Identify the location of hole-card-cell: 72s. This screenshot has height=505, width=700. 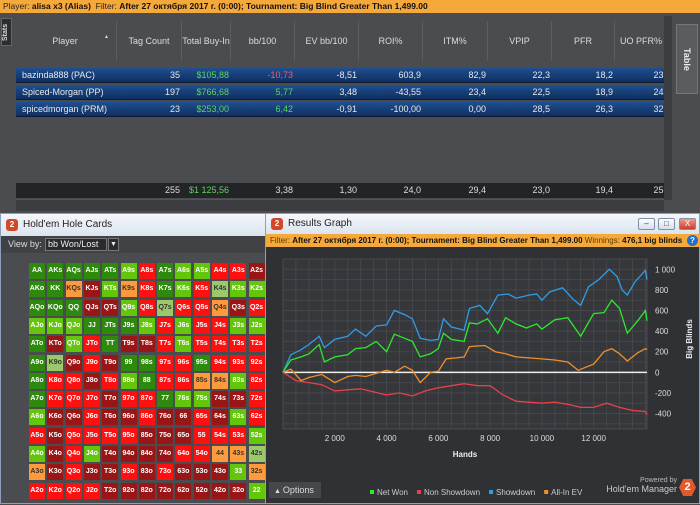
(256, 399).